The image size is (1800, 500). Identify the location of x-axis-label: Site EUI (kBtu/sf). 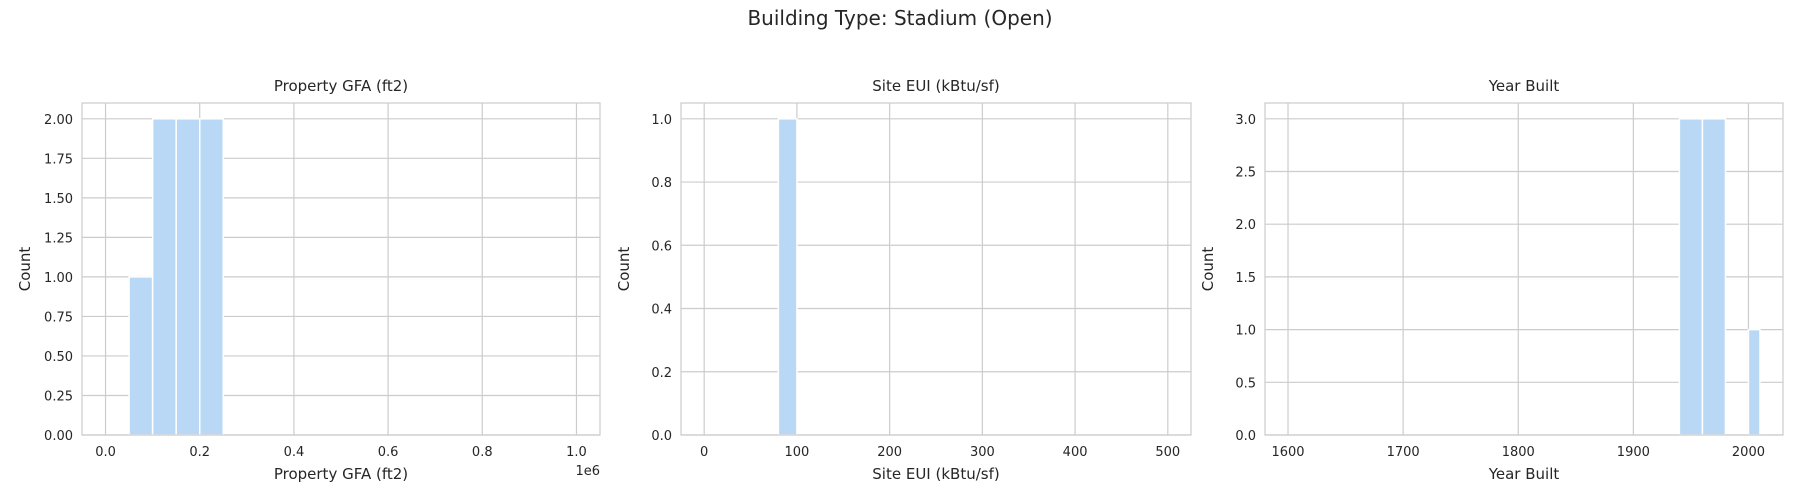
(935, 474).